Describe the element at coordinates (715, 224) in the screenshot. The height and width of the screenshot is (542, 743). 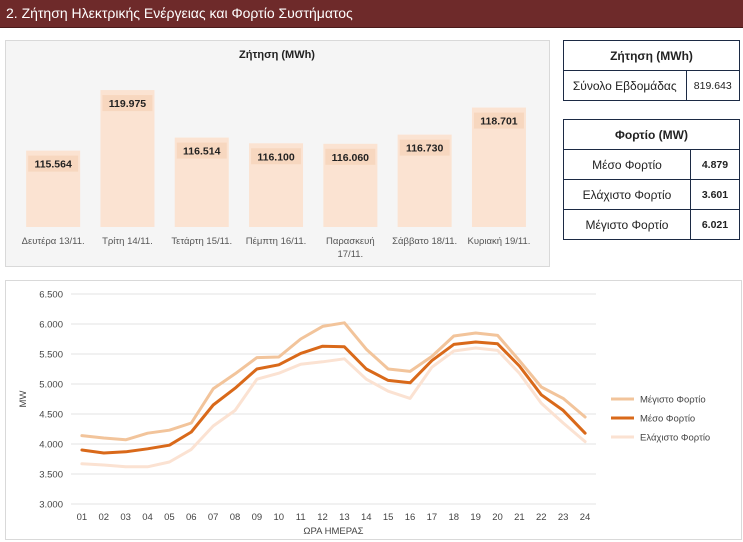
I see `max-load-value: 6.021` at that location.